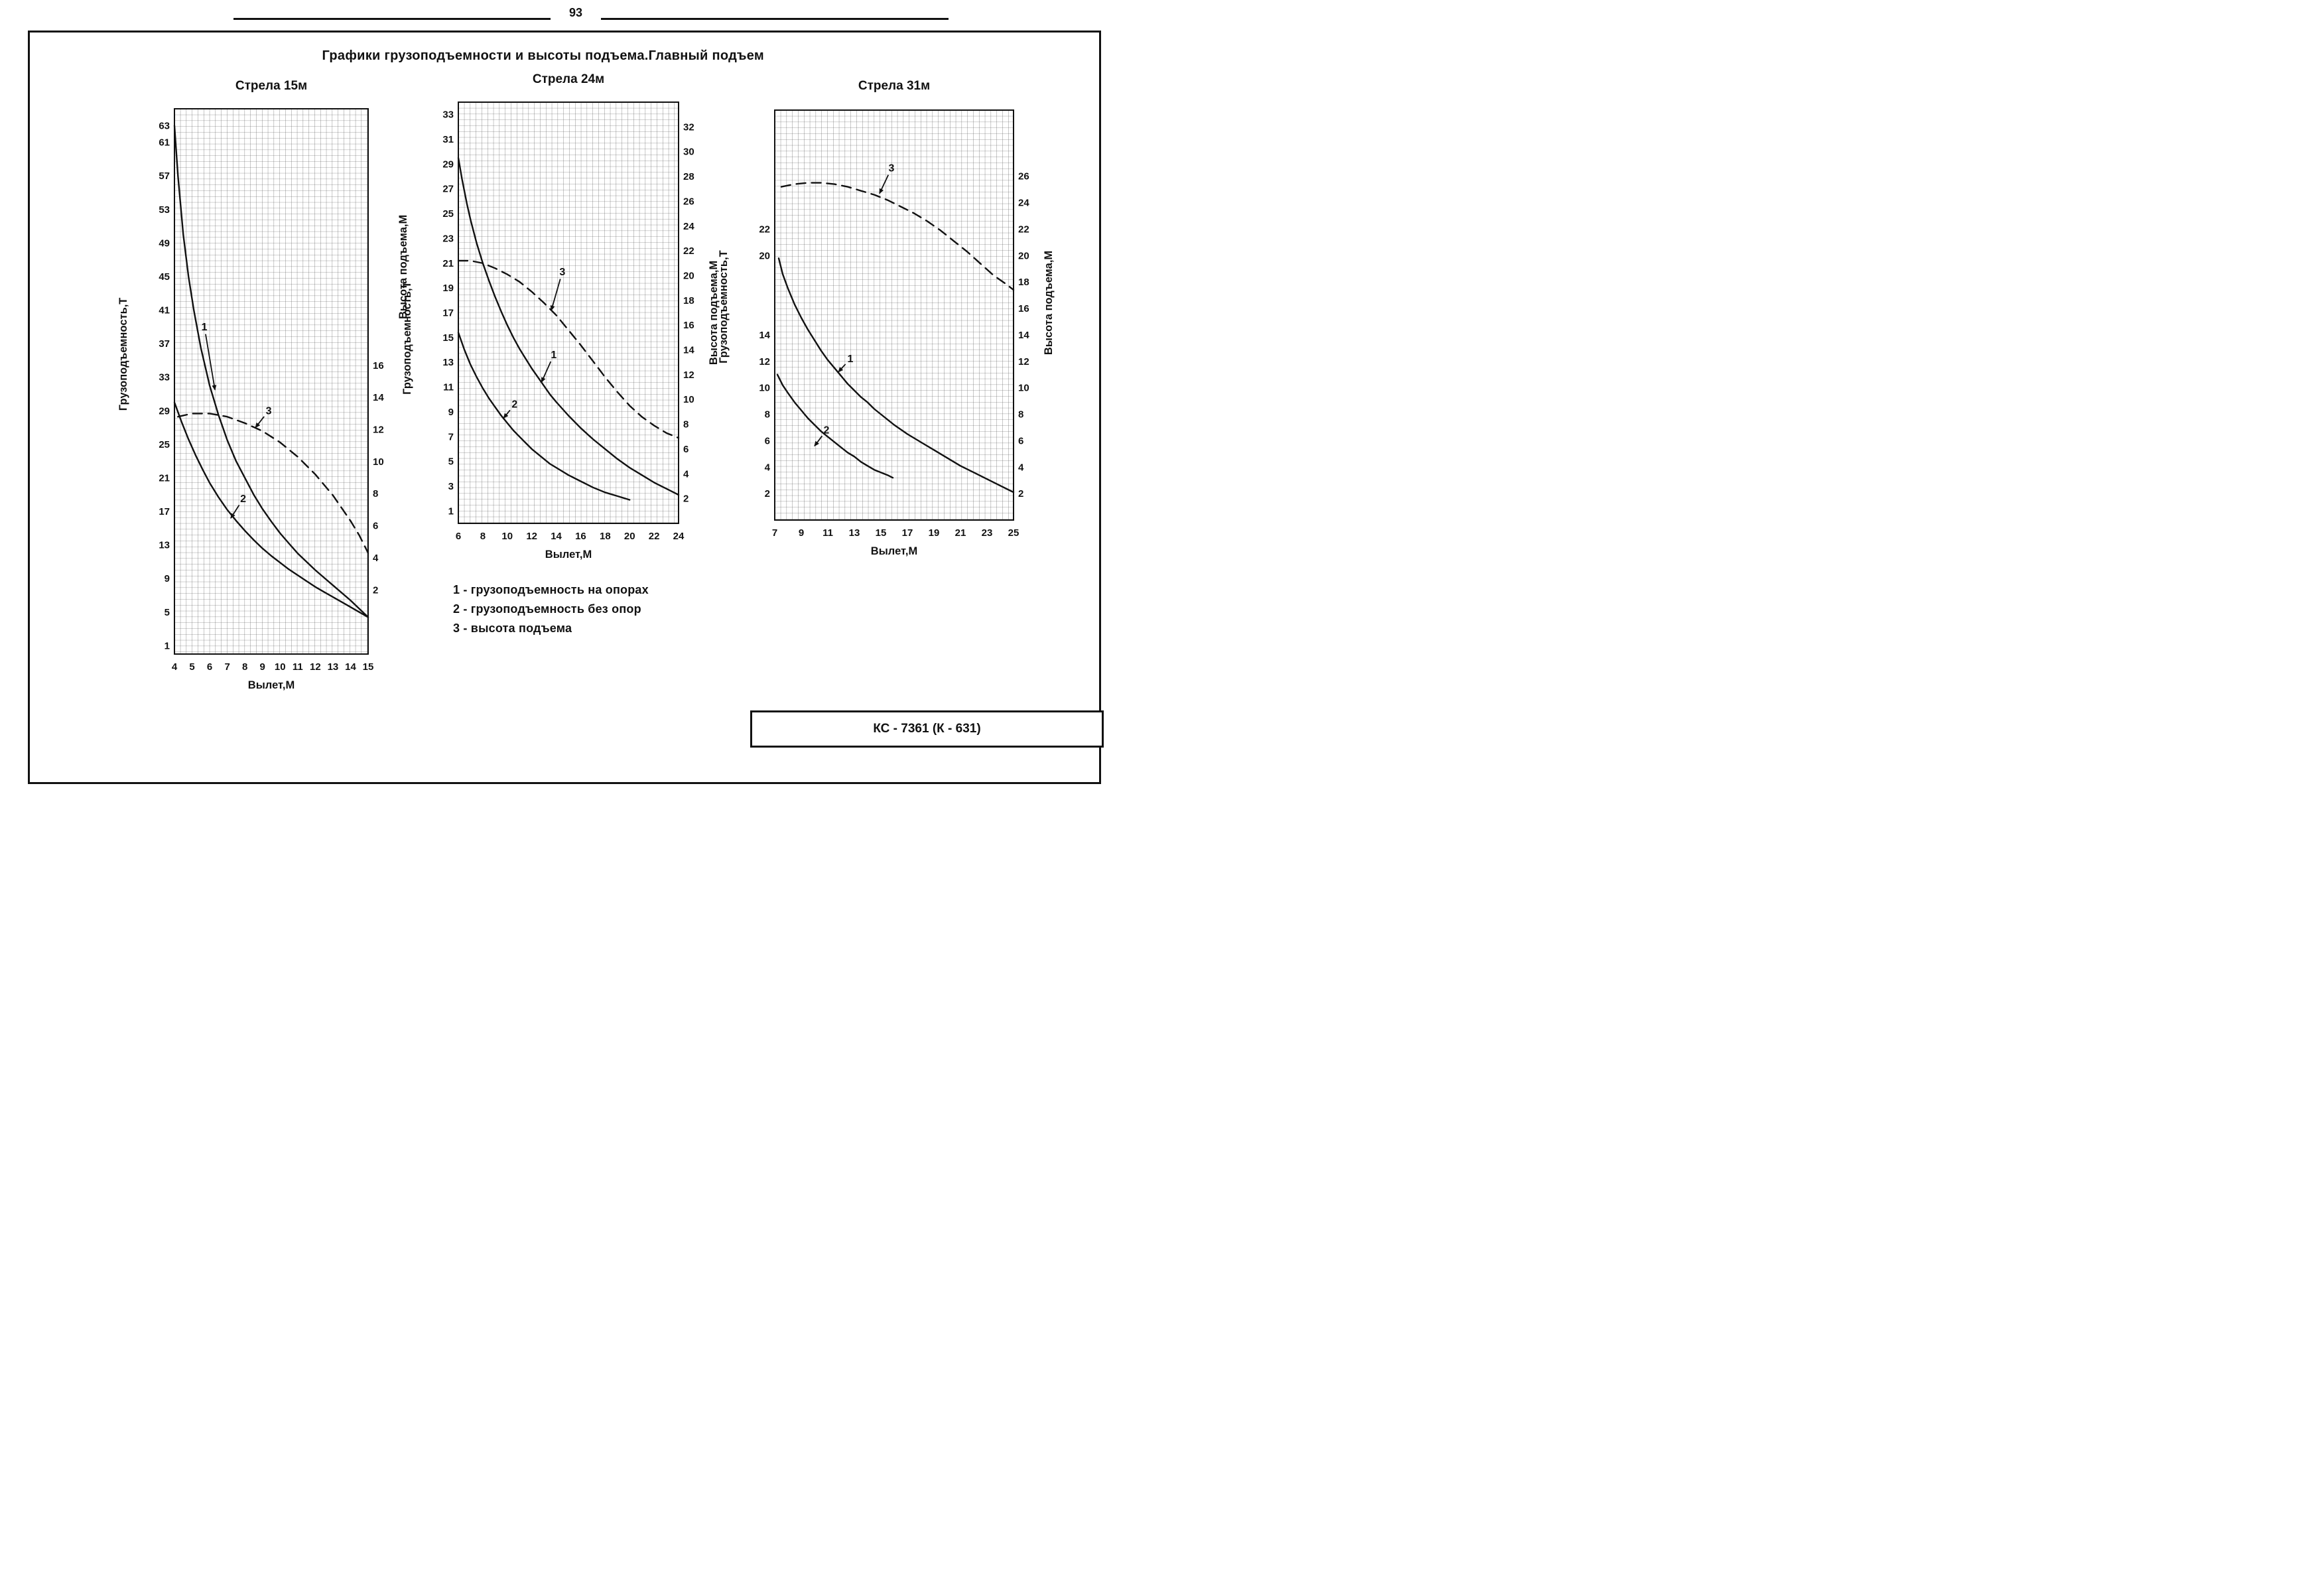 This screenshot has height=1596, width=2299. I want to click on left-tick-label: 13, so click(448, 362).